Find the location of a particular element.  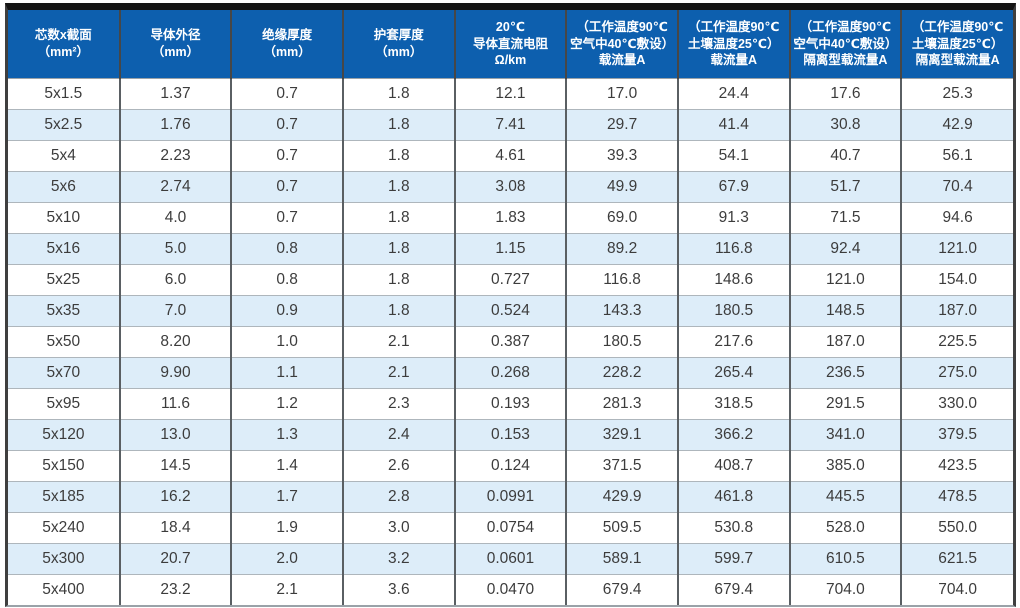

table-cell: 6.0 is located at coordinates (175, 280).